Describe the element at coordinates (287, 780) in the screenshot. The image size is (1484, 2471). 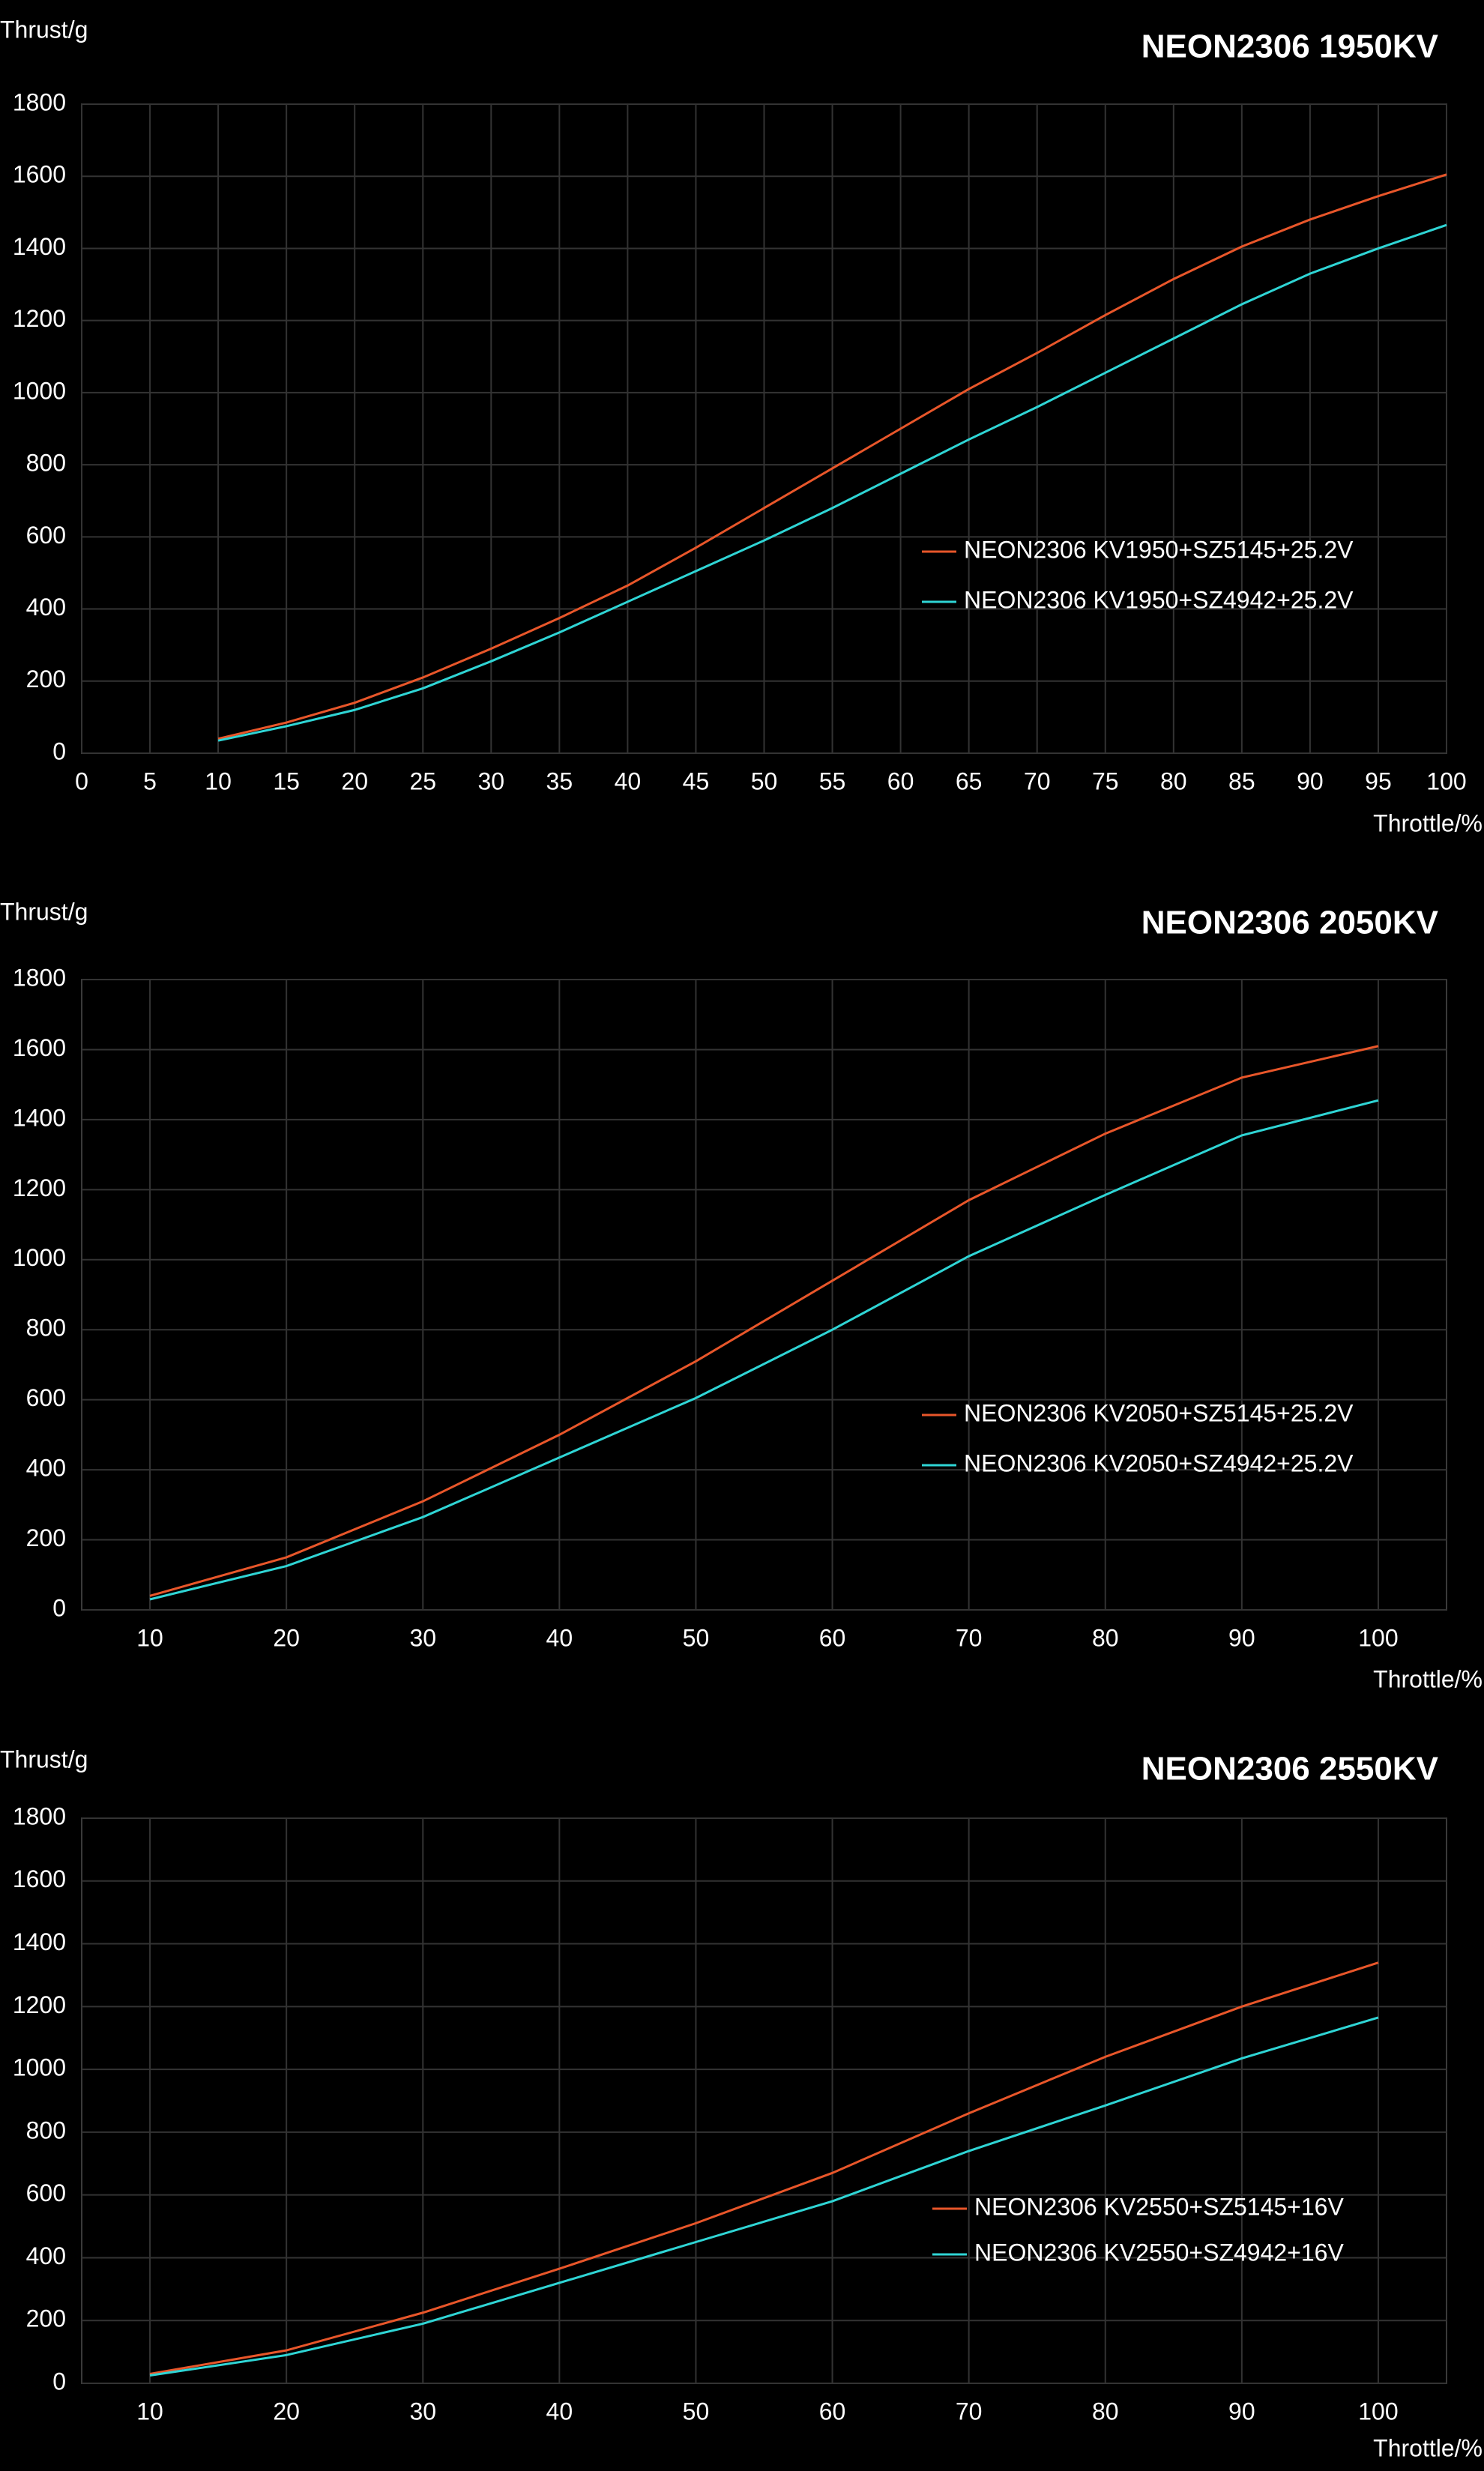
I see `x-tick-label: 15` at that location.